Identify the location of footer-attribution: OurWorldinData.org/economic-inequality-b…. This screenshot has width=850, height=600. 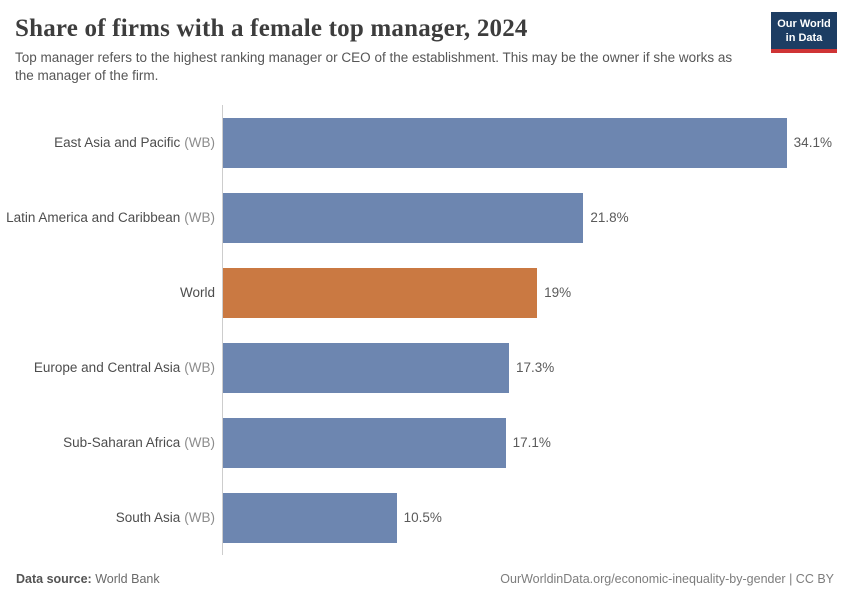
(667, 579).